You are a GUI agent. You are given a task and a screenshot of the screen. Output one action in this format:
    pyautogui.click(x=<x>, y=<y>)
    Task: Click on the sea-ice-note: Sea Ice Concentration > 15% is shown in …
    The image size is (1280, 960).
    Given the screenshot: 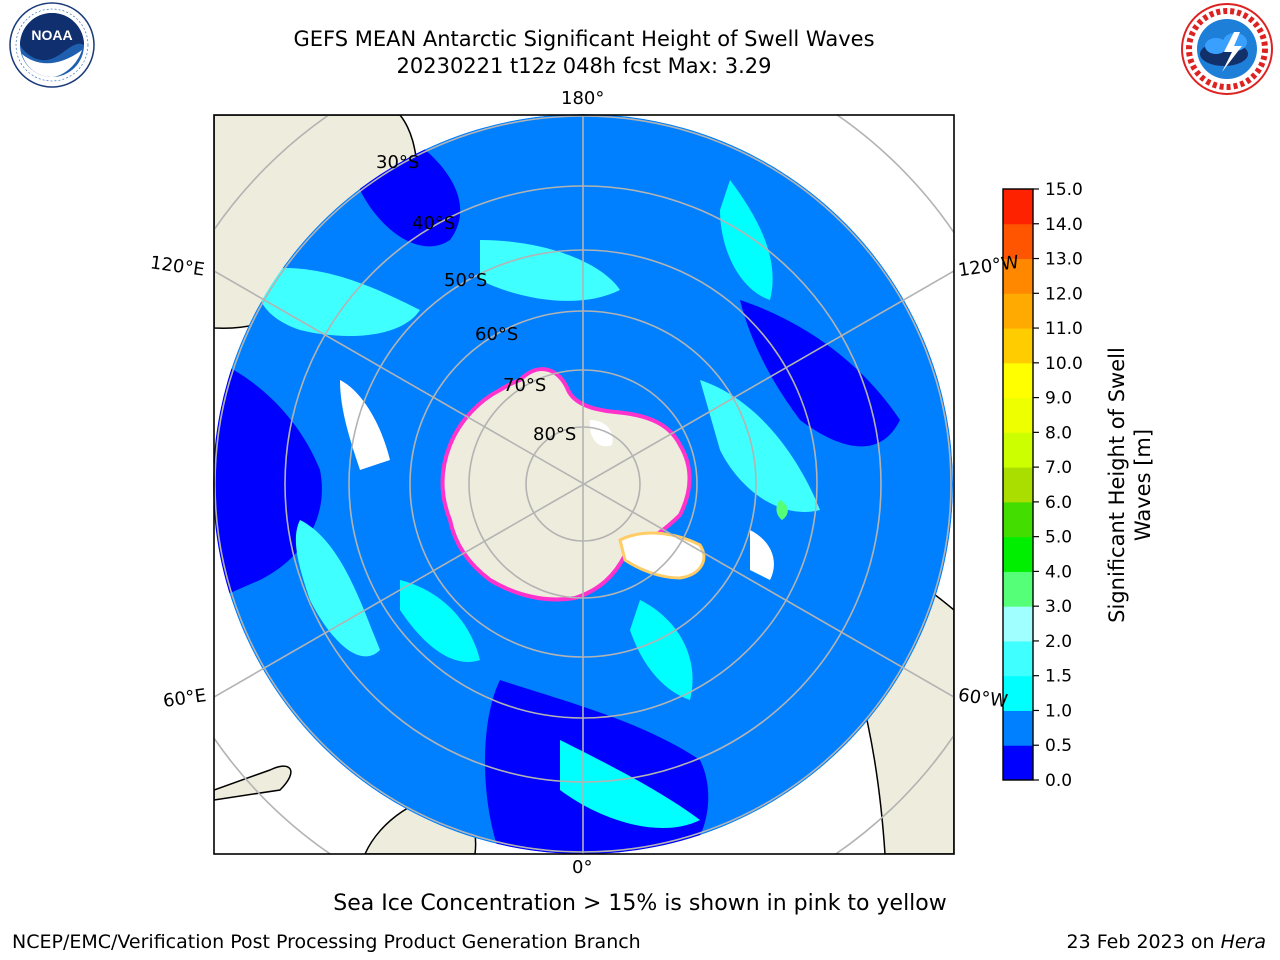 What is the action you would take?
    pyautogui.click(x=640, y=903)
    